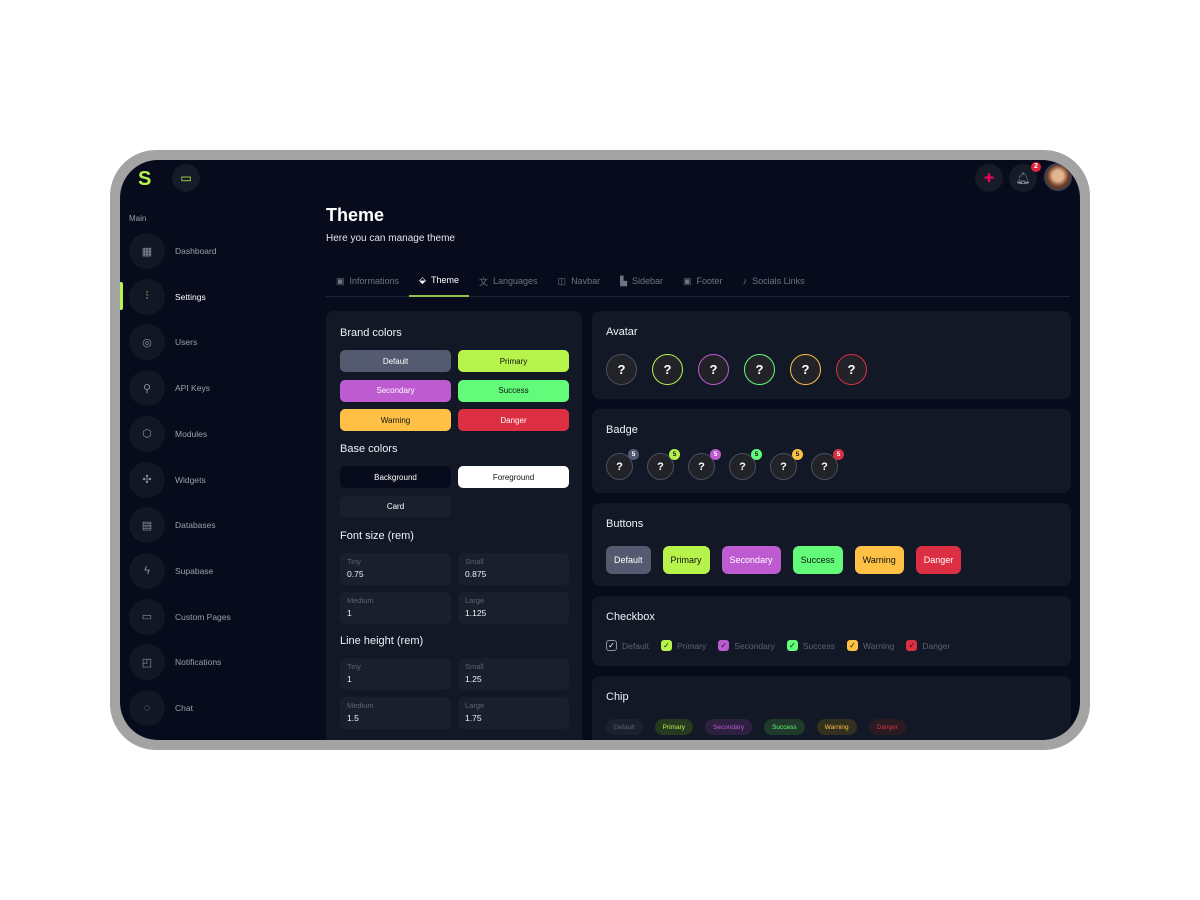  I want to click on line-field-small: Small 1.25, so click(513, 674).